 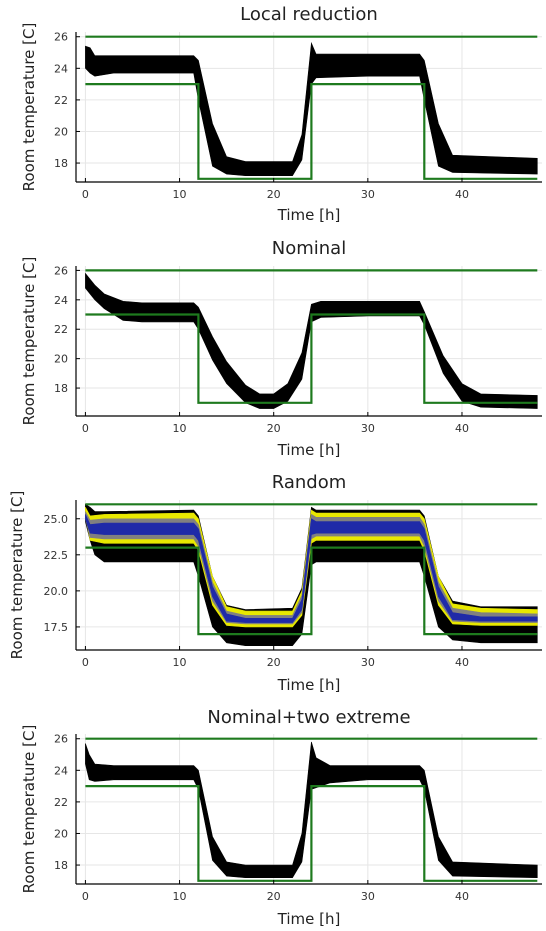 What do you see at coordinates (56, 519) in the screenshot?
I see `y-tick-label: 25.0` at bounding box center [56, 519].